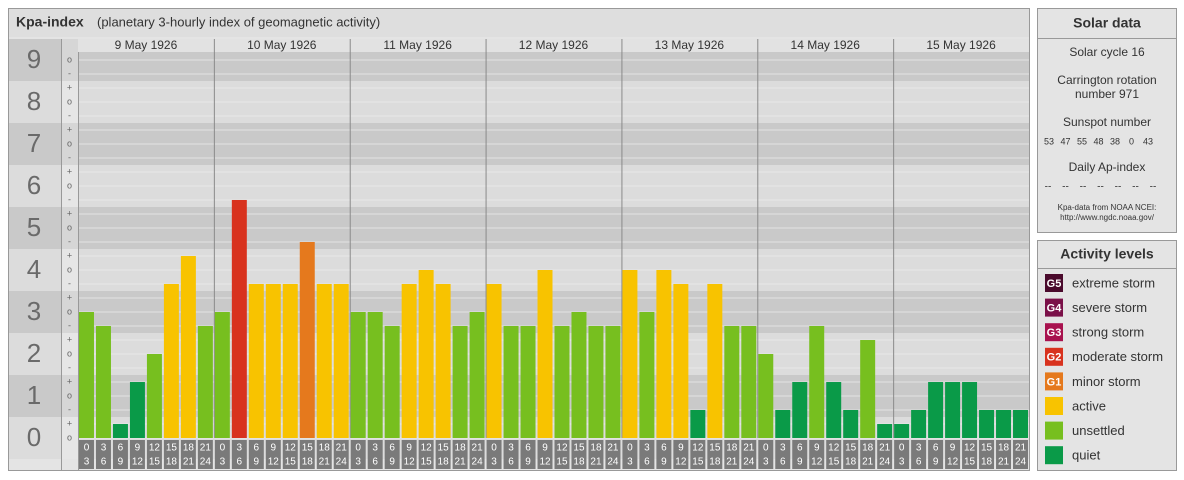 The image size is (1184, 480). Describe the element at coordinates (1054, 333) in the screenshot. I see `legend-code: G3` at that location.